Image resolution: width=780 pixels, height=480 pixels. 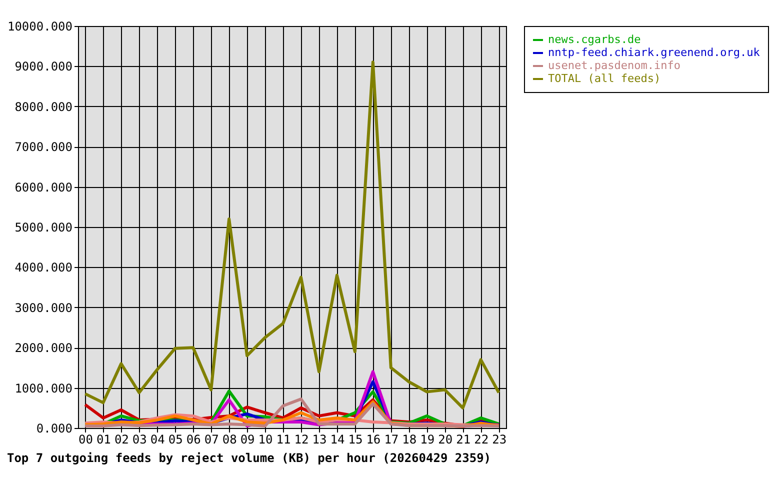 I want to click on y-tick-label: 0.000, so click(x=54, y=429).